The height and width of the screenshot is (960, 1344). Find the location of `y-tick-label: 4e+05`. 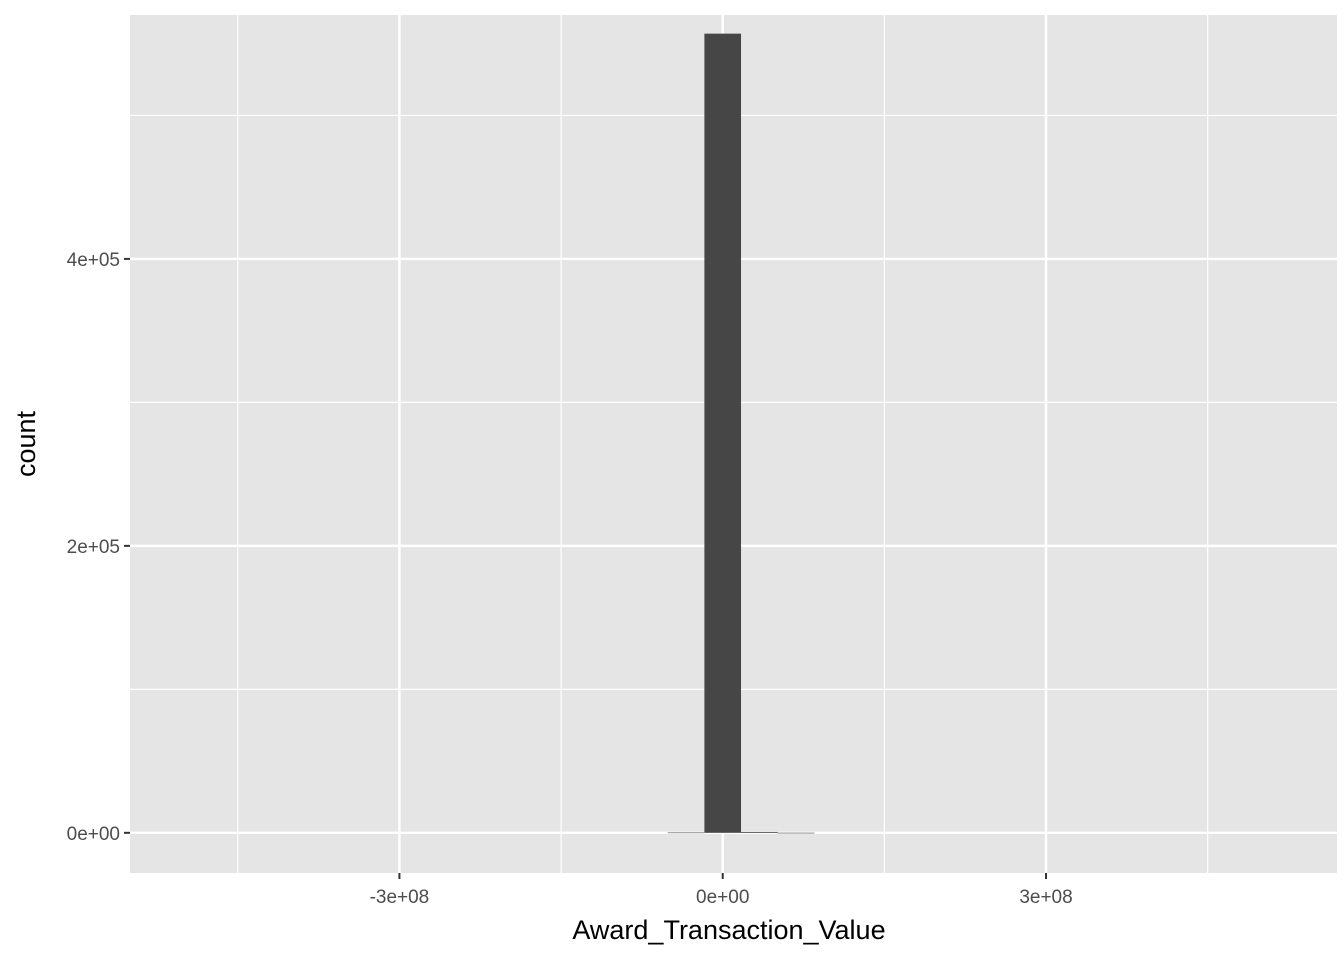

y-tick-label: 4e+05 is located at coordinates (93, 260).